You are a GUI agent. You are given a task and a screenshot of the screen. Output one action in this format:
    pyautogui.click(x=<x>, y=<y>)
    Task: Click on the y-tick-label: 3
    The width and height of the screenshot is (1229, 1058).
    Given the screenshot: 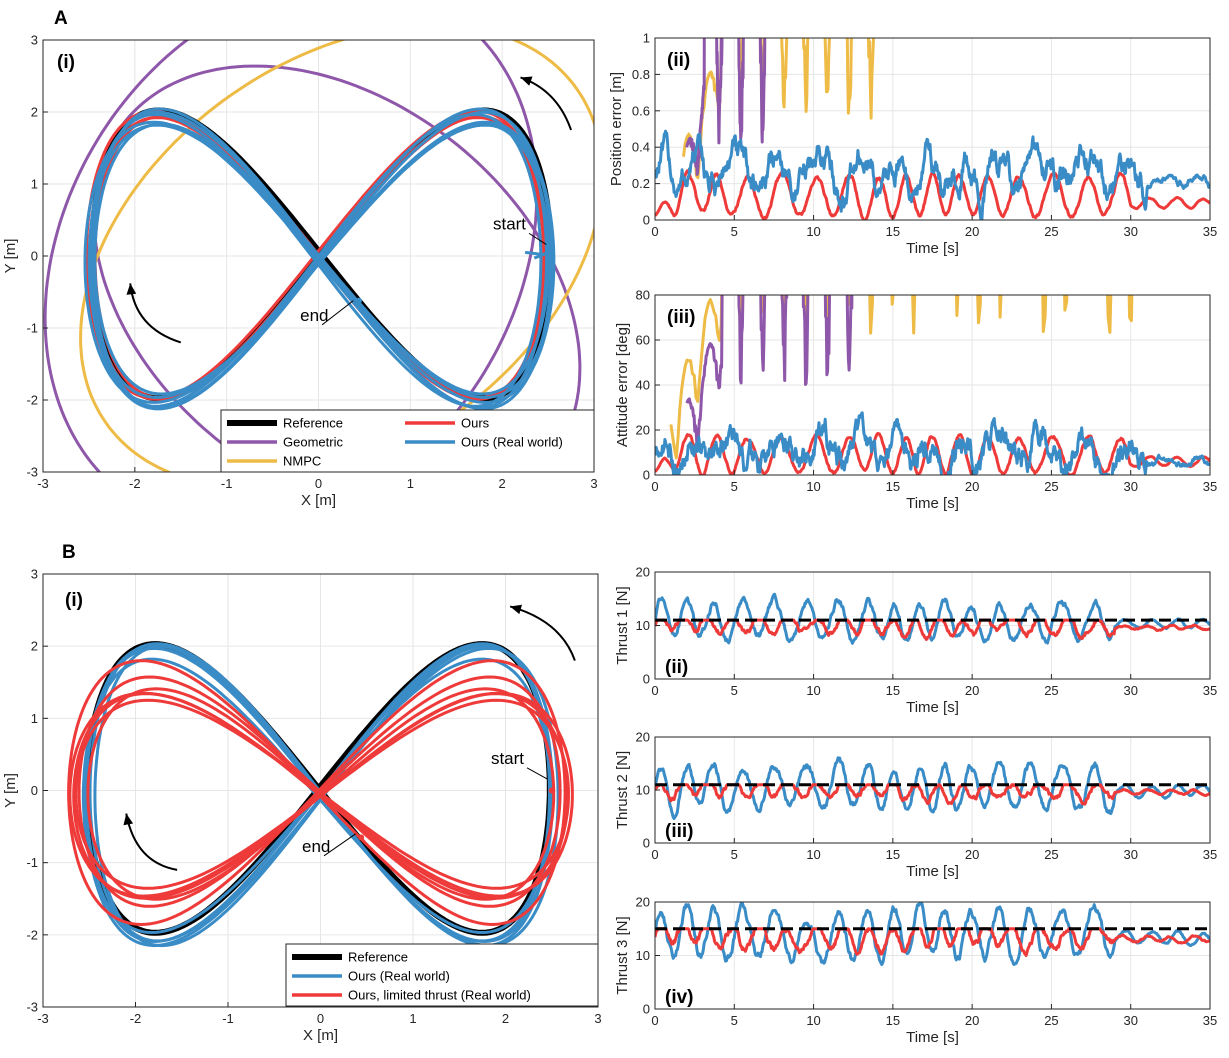 What is the action you would take?
    pyautogui.click(x=34, y=40)
    